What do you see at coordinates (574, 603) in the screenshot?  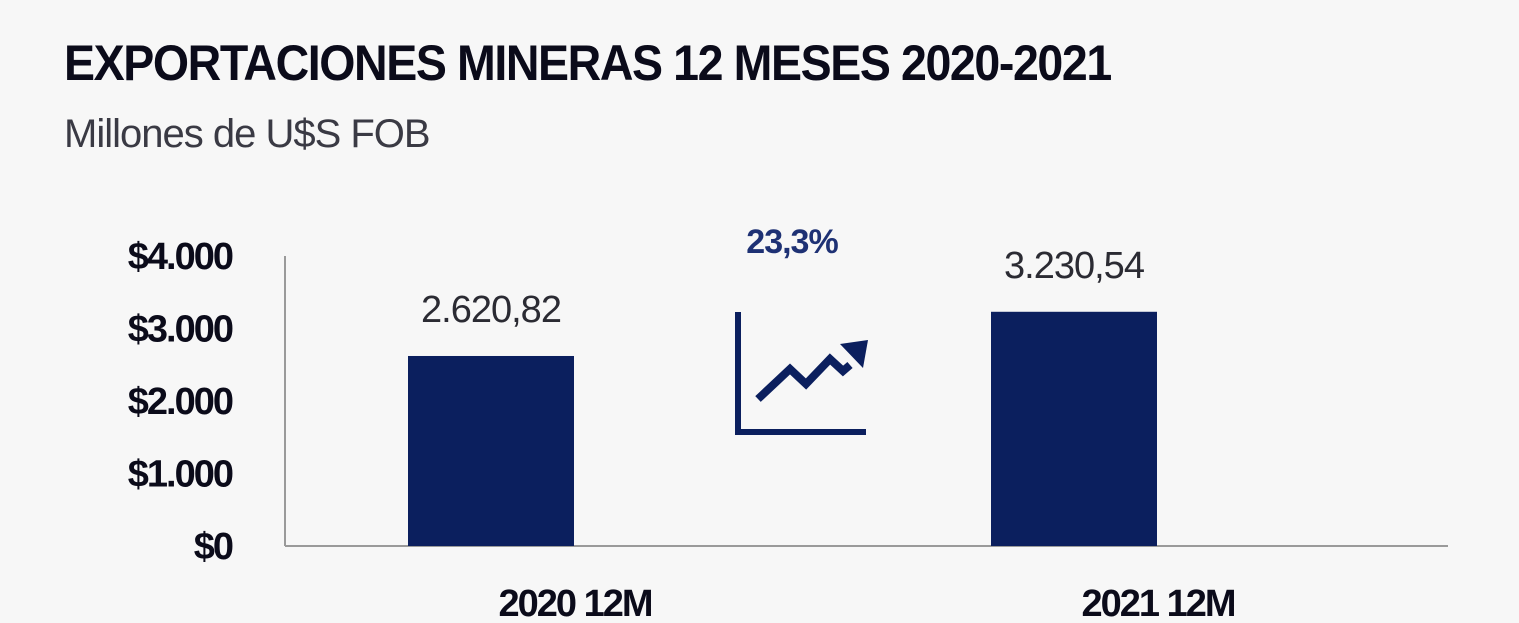 I see `category-label: 2020 12M` at bounding box center [574, 603].